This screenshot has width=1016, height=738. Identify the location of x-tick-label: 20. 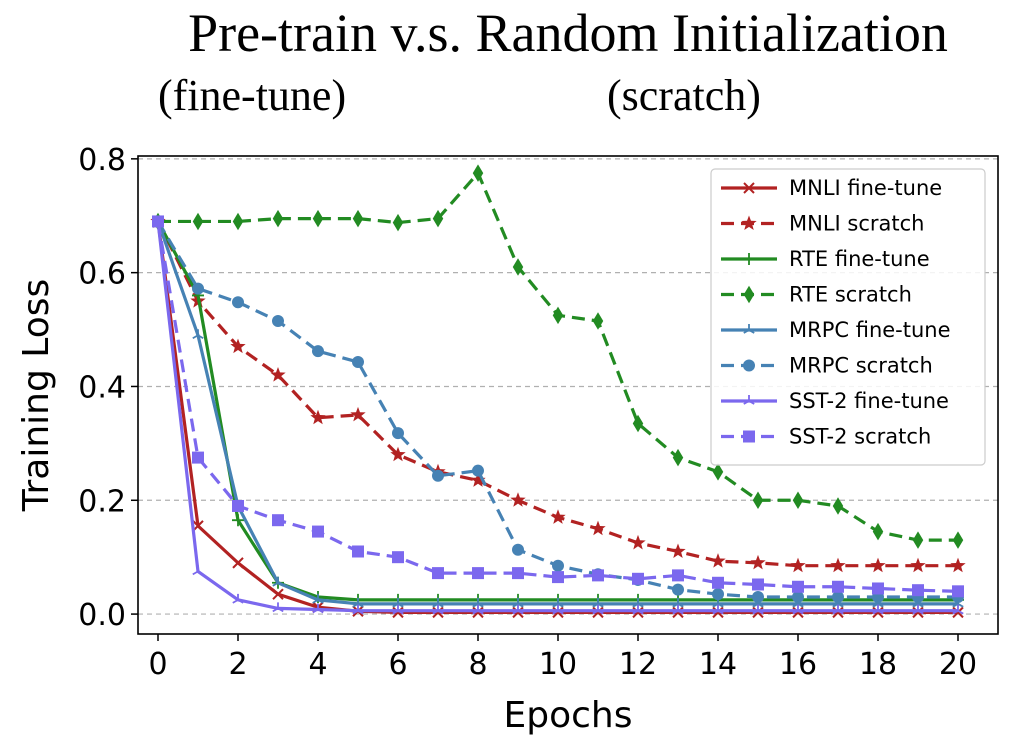
(958, 664).